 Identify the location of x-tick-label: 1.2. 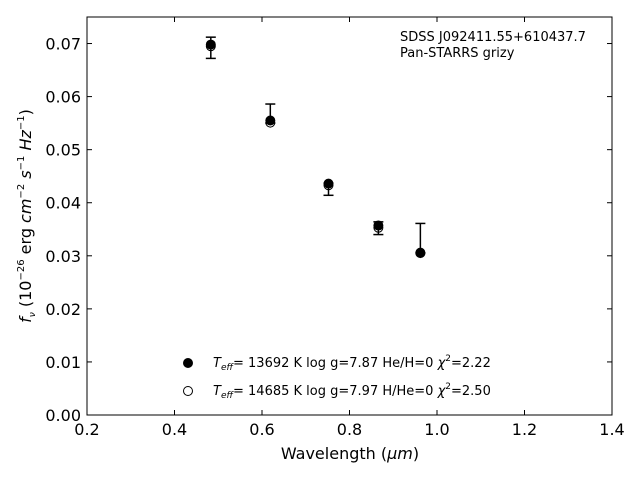
(524, 429).